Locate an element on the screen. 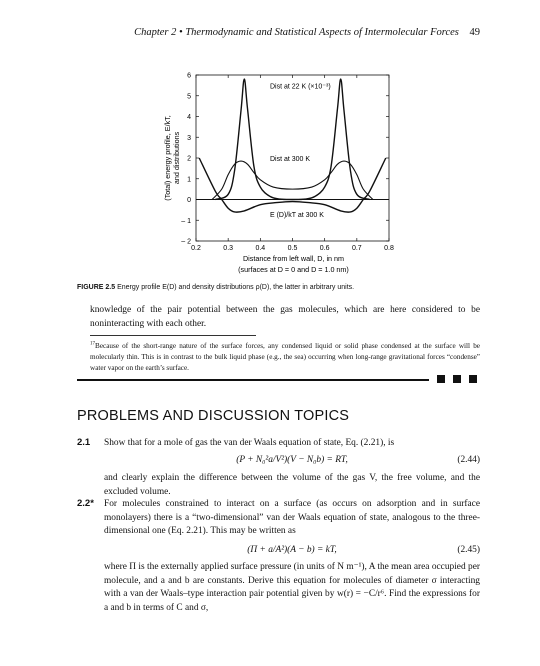  x-tick-label: 0.8 is located at coordinates (389, 248).